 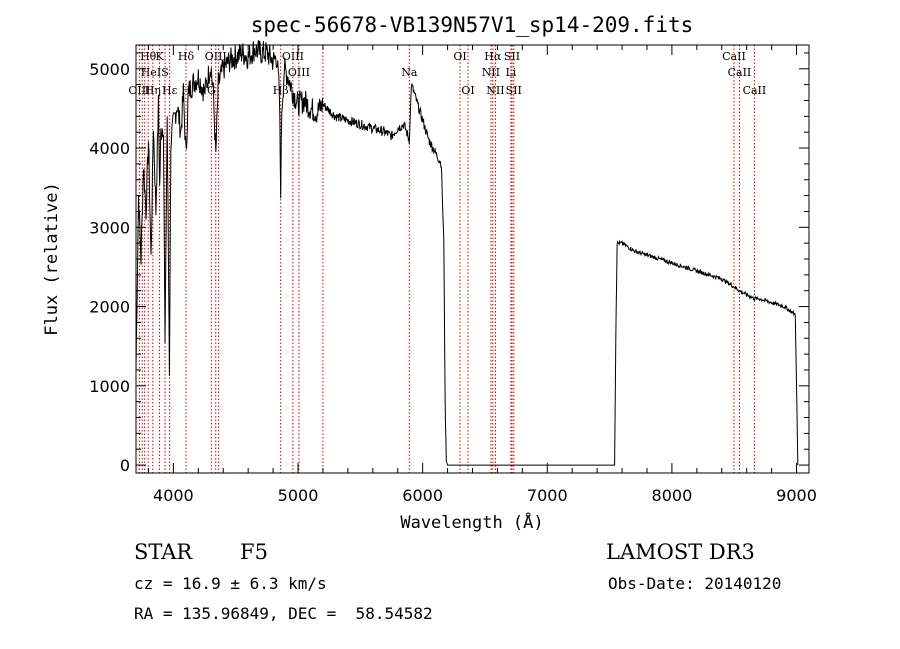 I want to click on x-tick-label: 4000, so click(x=173, y=495).